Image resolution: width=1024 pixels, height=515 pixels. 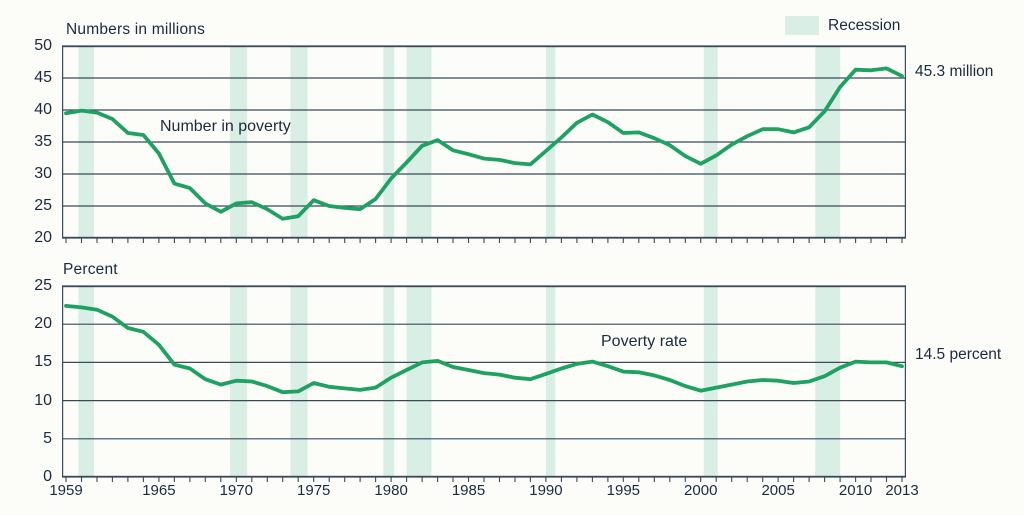 What do you see at coordinates (236, 490) in the screenshot?
I see `x-tick-label: 1970` at bounding box center [236, 490].